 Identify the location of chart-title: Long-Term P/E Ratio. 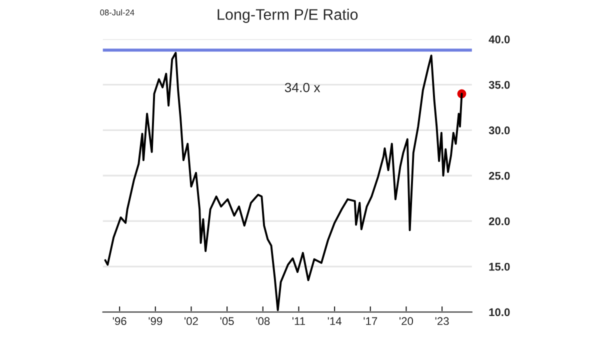
(288, 15).